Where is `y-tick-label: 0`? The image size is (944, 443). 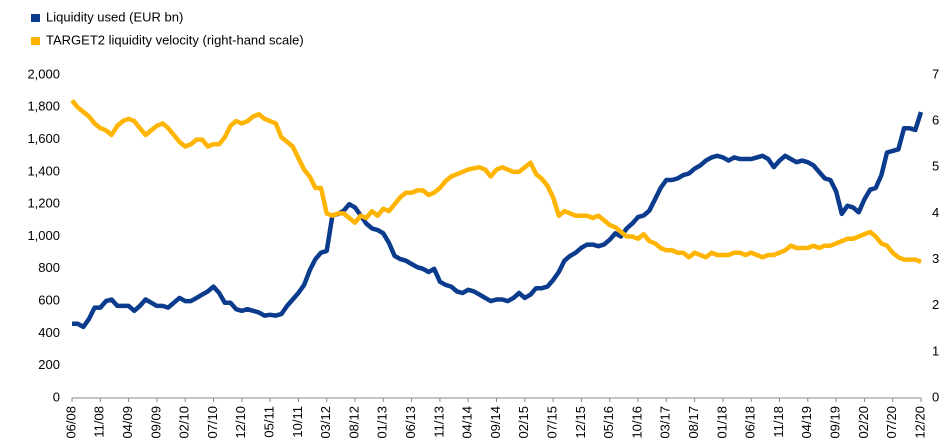
y-tick-label: 0 is located at coordinates (56, 396).